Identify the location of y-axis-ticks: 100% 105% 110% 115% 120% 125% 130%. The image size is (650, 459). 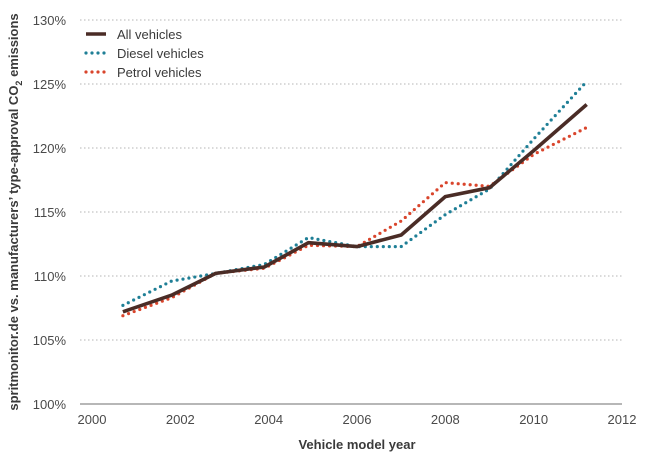
(50, 212).